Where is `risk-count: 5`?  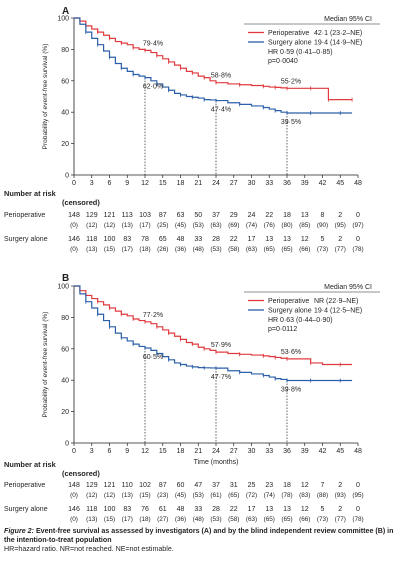 risk-count: 5 is located at coordinates (323, 239).